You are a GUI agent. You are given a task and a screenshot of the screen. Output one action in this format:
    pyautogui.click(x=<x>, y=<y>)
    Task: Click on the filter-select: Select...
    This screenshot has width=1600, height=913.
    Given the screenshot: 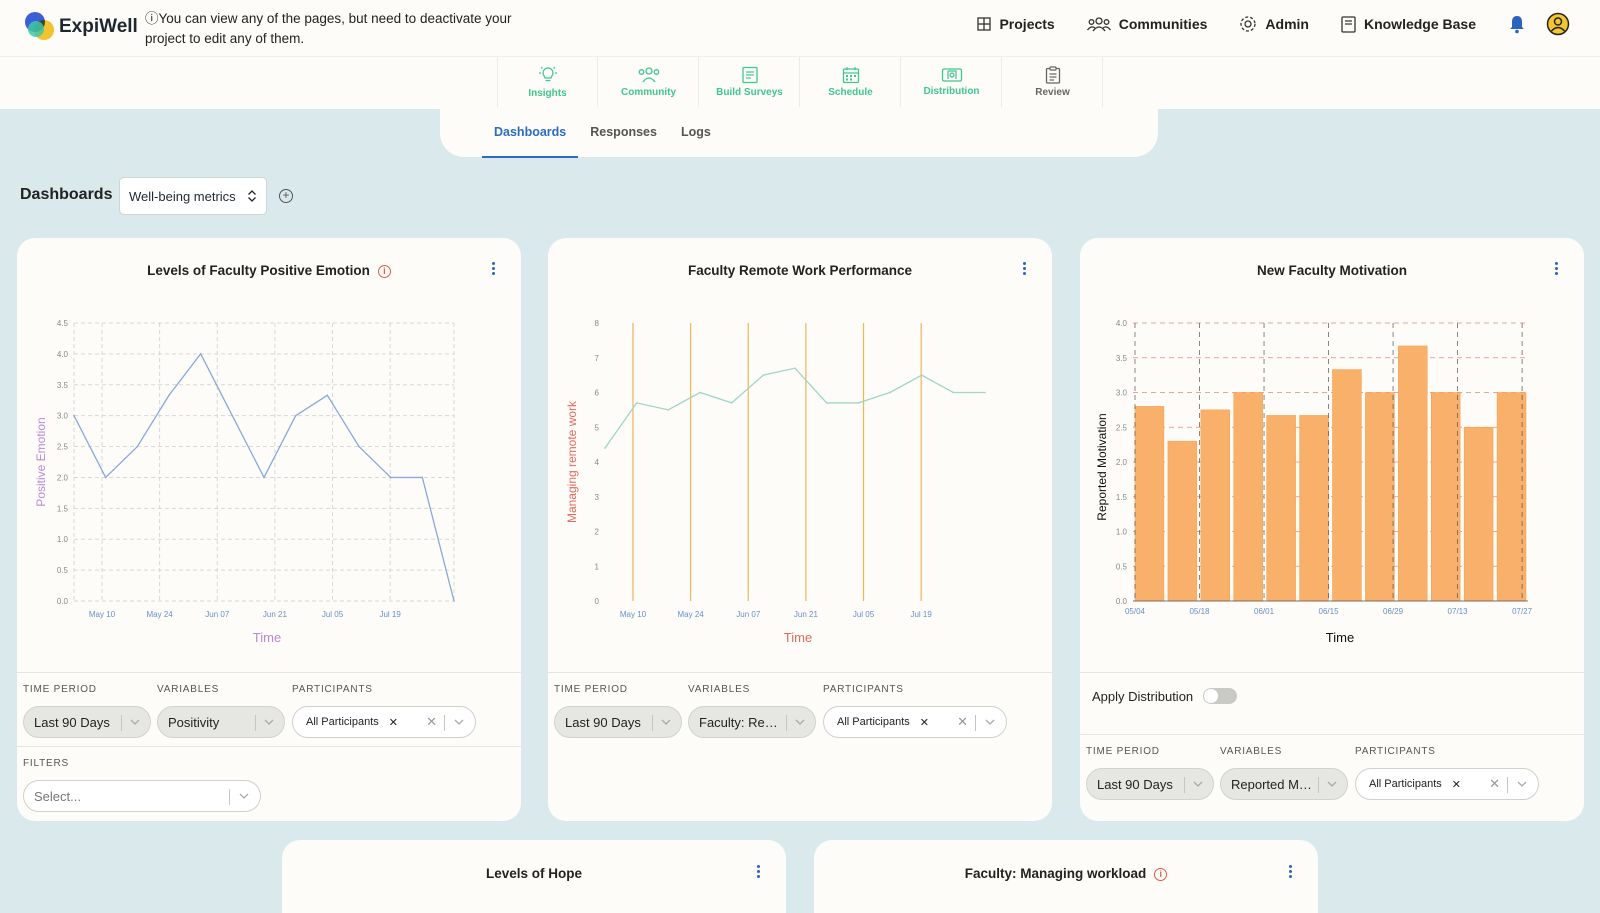 What is the action you would take?
    pyautogui.click(x=142, y=796)
    